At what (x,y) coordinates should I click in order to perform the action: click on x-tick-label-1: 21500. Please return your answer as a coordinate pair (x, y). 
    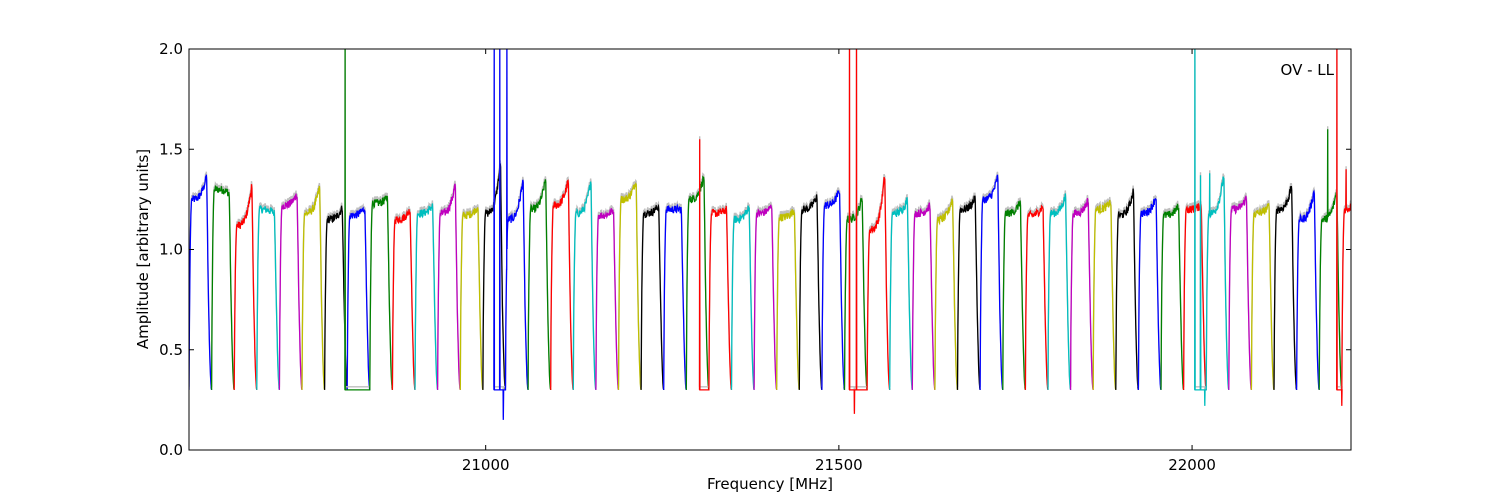
    Looking at the image, I should click on (839, 465).